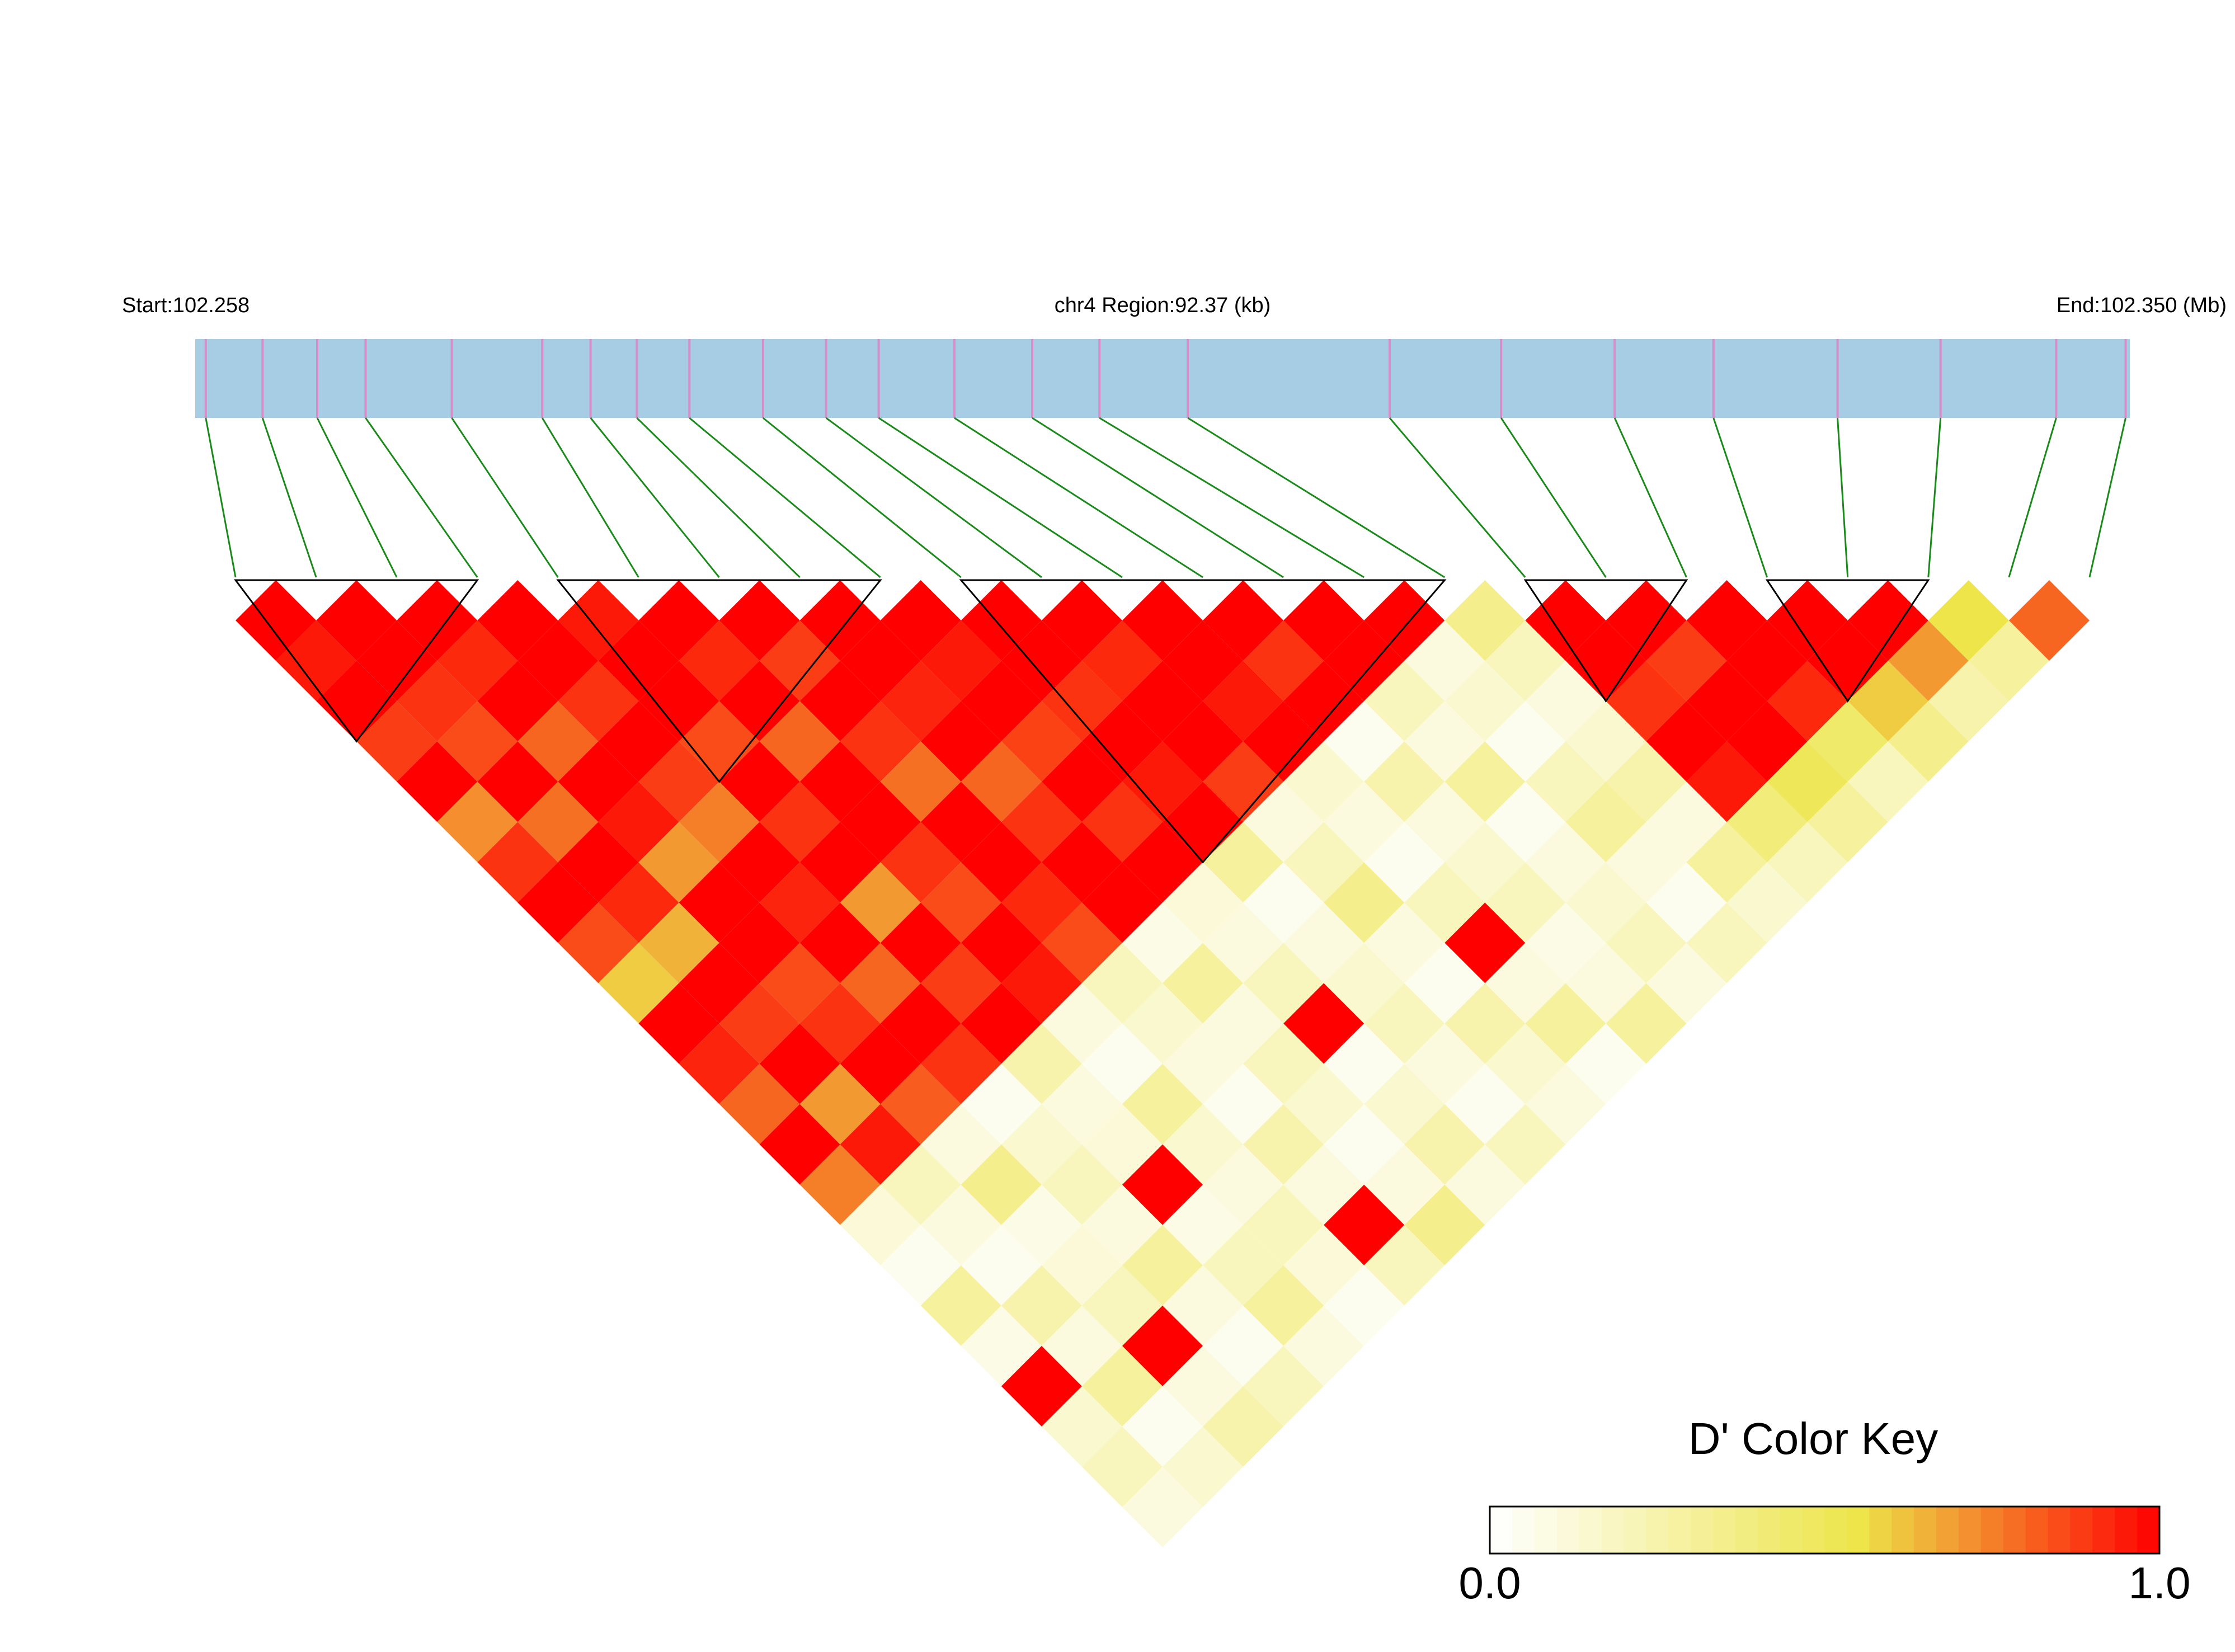 This screenshot has height=1652, width=2235. I want to click on colorbar-title: D' Color Key, so click(1813, 1438).